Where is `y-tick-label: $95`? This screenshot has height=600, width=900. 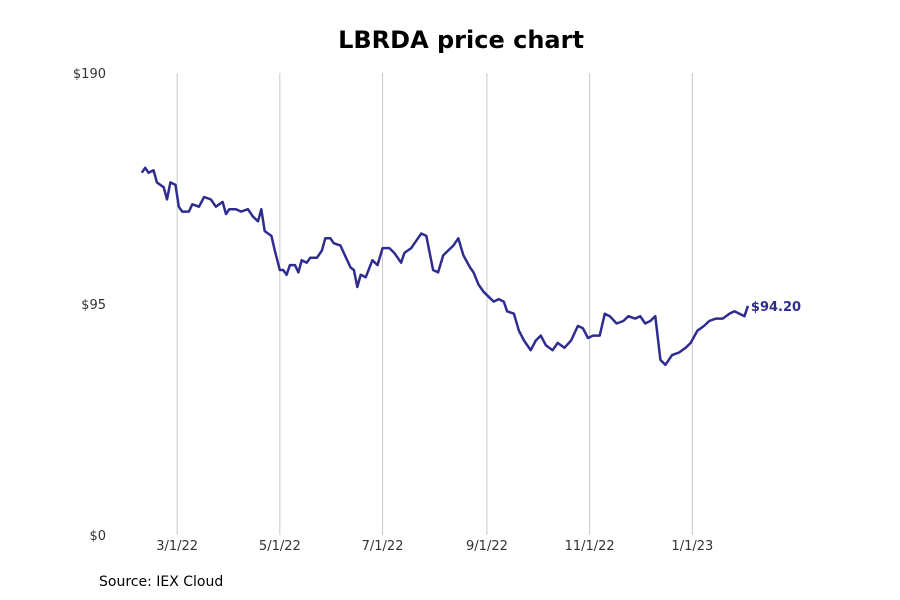
y-tick-label: $95 is located at coordinates (93, 305).